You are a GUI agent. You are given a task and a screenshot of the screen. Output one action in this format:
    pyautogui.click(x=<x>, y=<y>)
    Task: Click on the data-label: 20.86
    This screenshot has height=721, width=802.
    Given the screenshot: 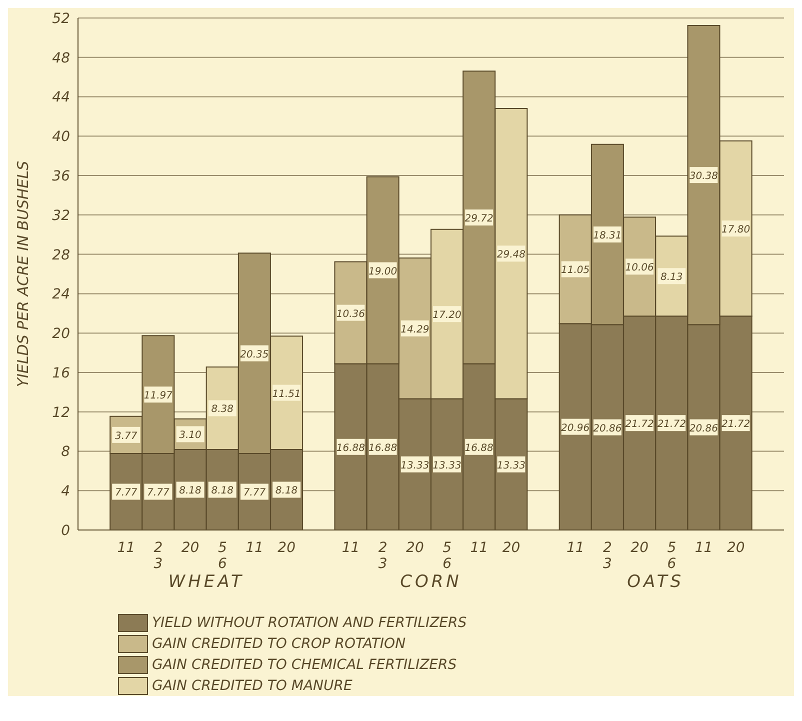 What is the action you would take?
    pyautogui.click(x=703, y=428)
    